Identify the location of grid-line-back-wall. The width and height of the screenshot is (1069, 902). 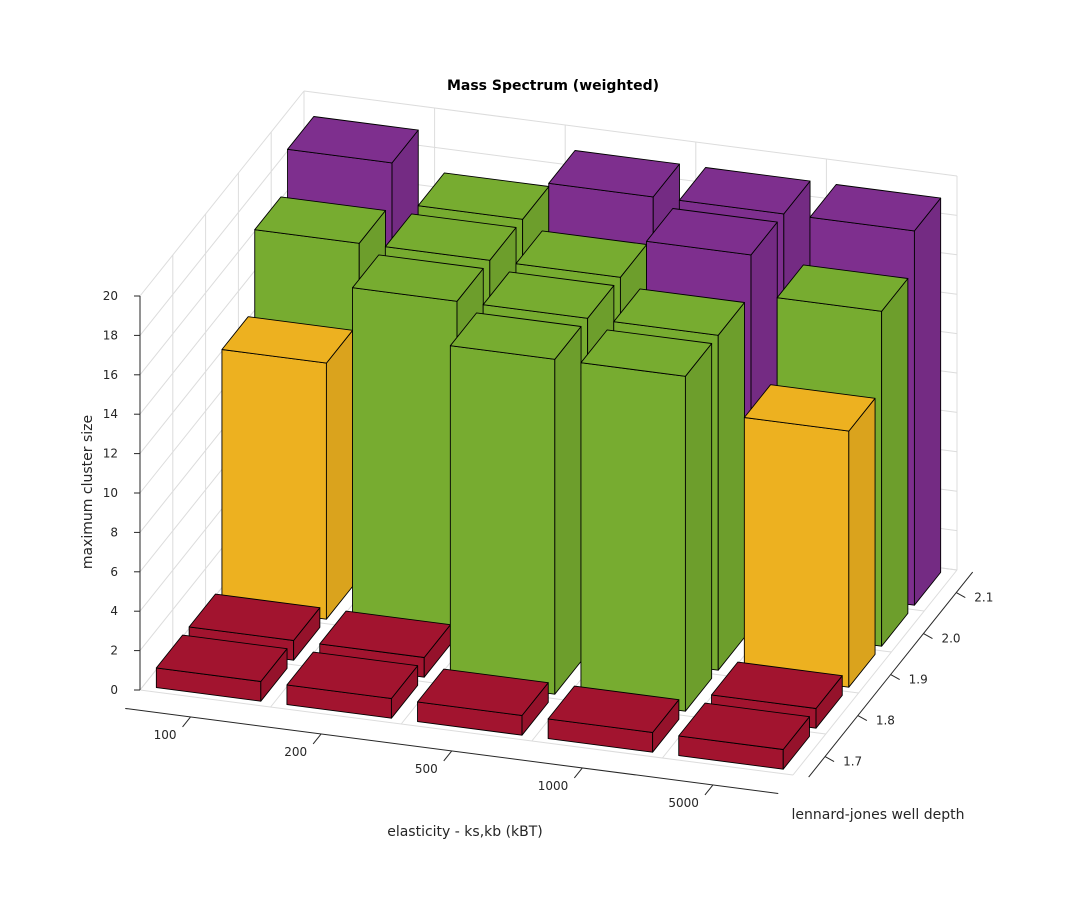
(630, 133).